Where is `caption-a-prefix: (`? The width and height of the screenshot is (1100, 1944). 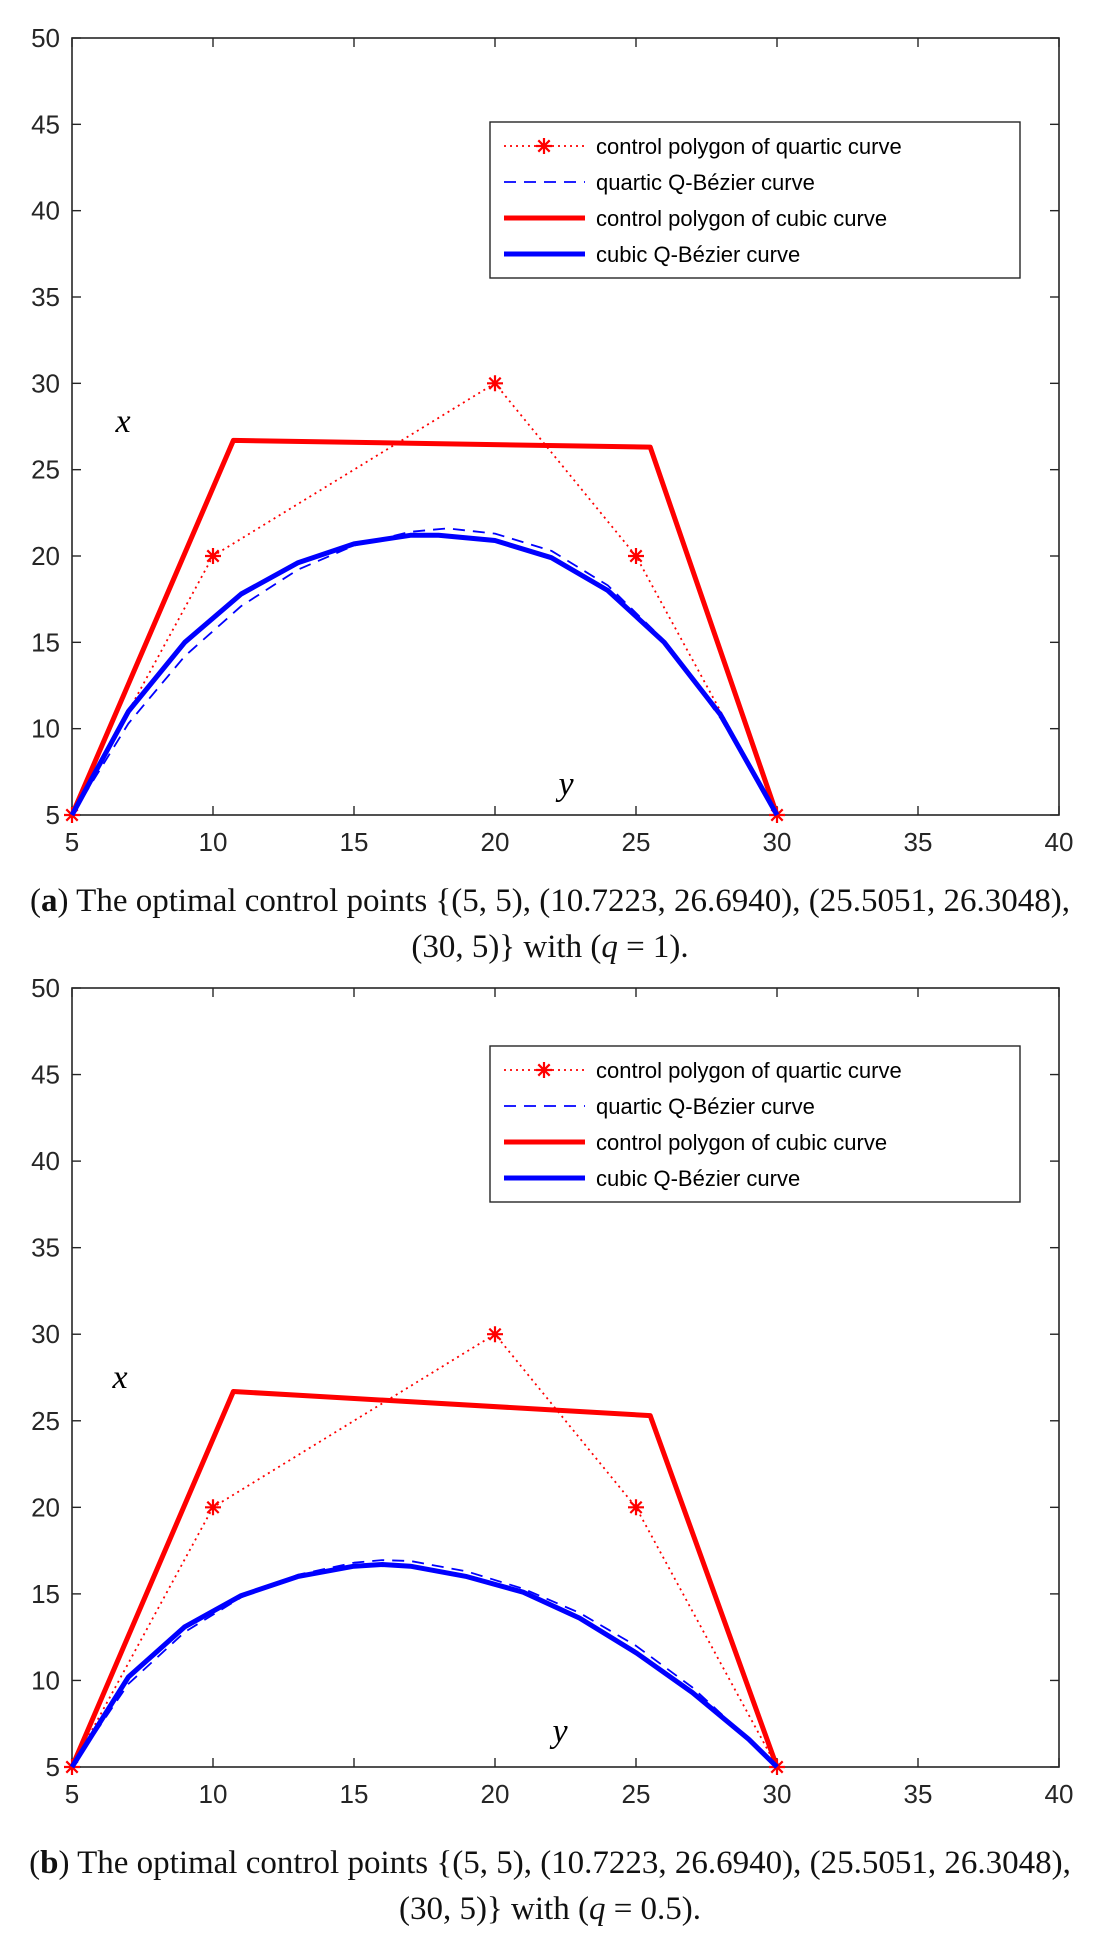
caption-a-prefix: ( is located at coordinates (36, 901).